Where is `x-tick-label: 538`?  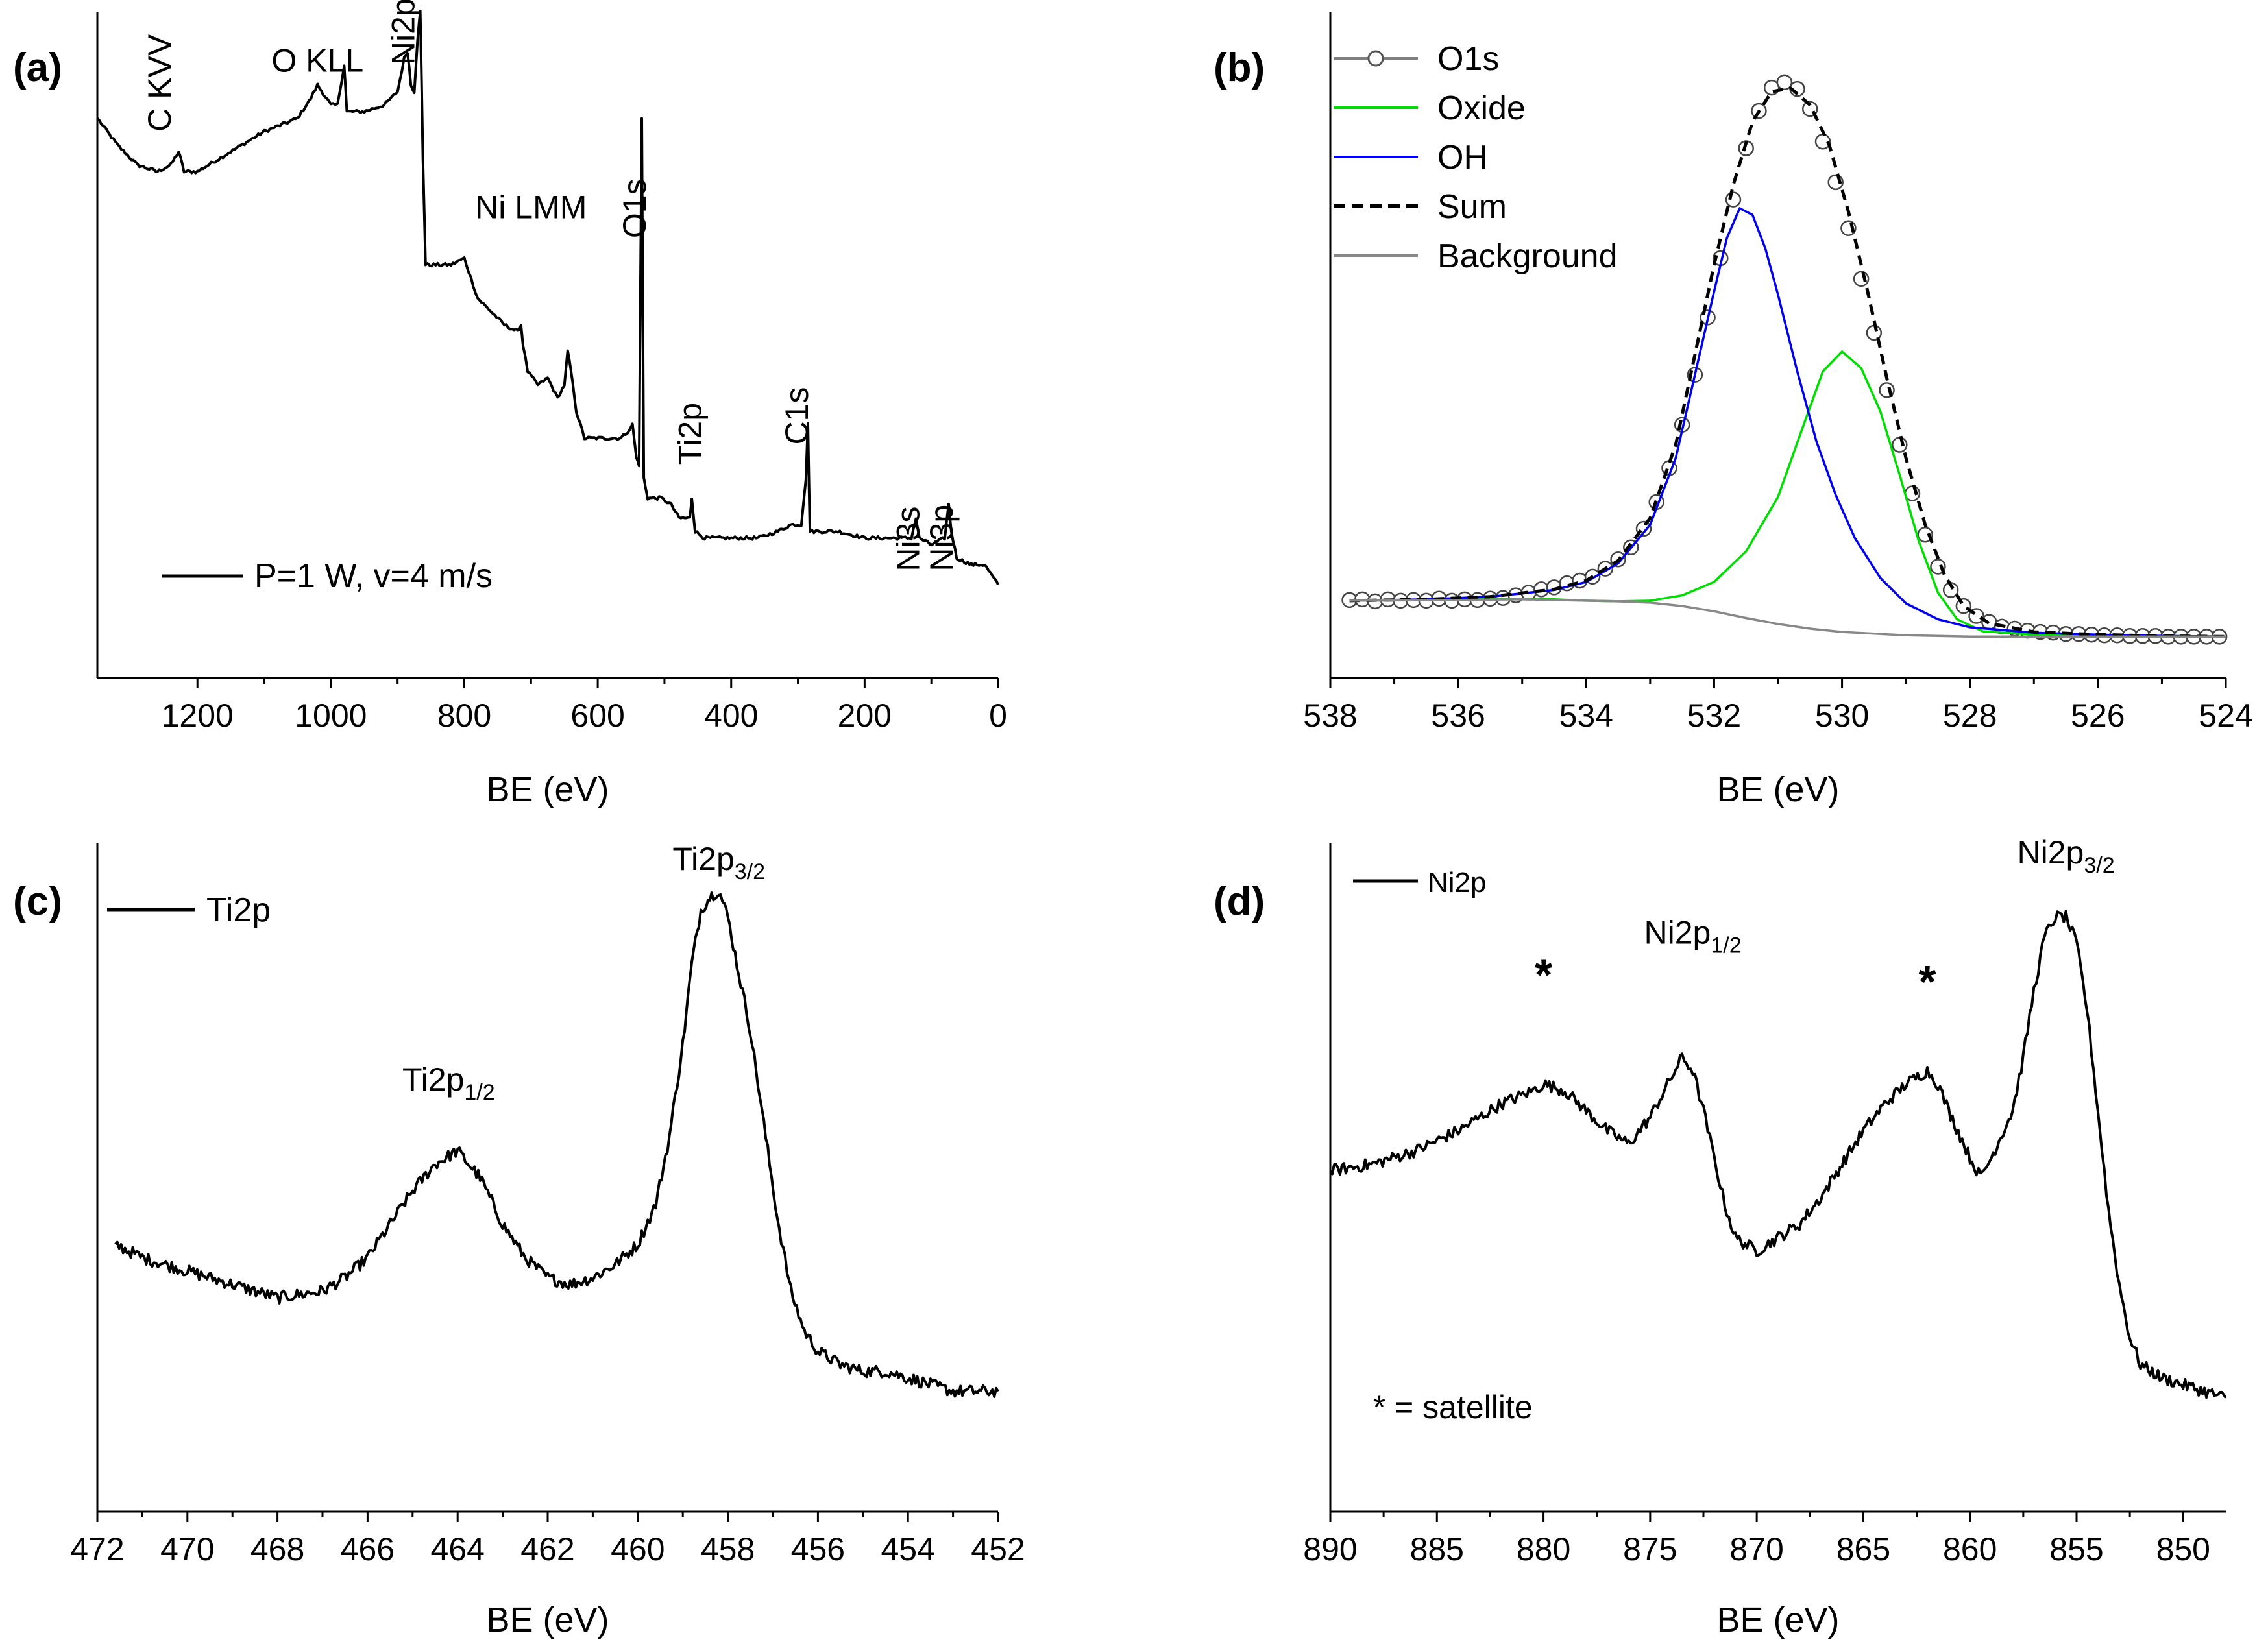 x-tick-label: 538 is located at coordinates (1330, 715).